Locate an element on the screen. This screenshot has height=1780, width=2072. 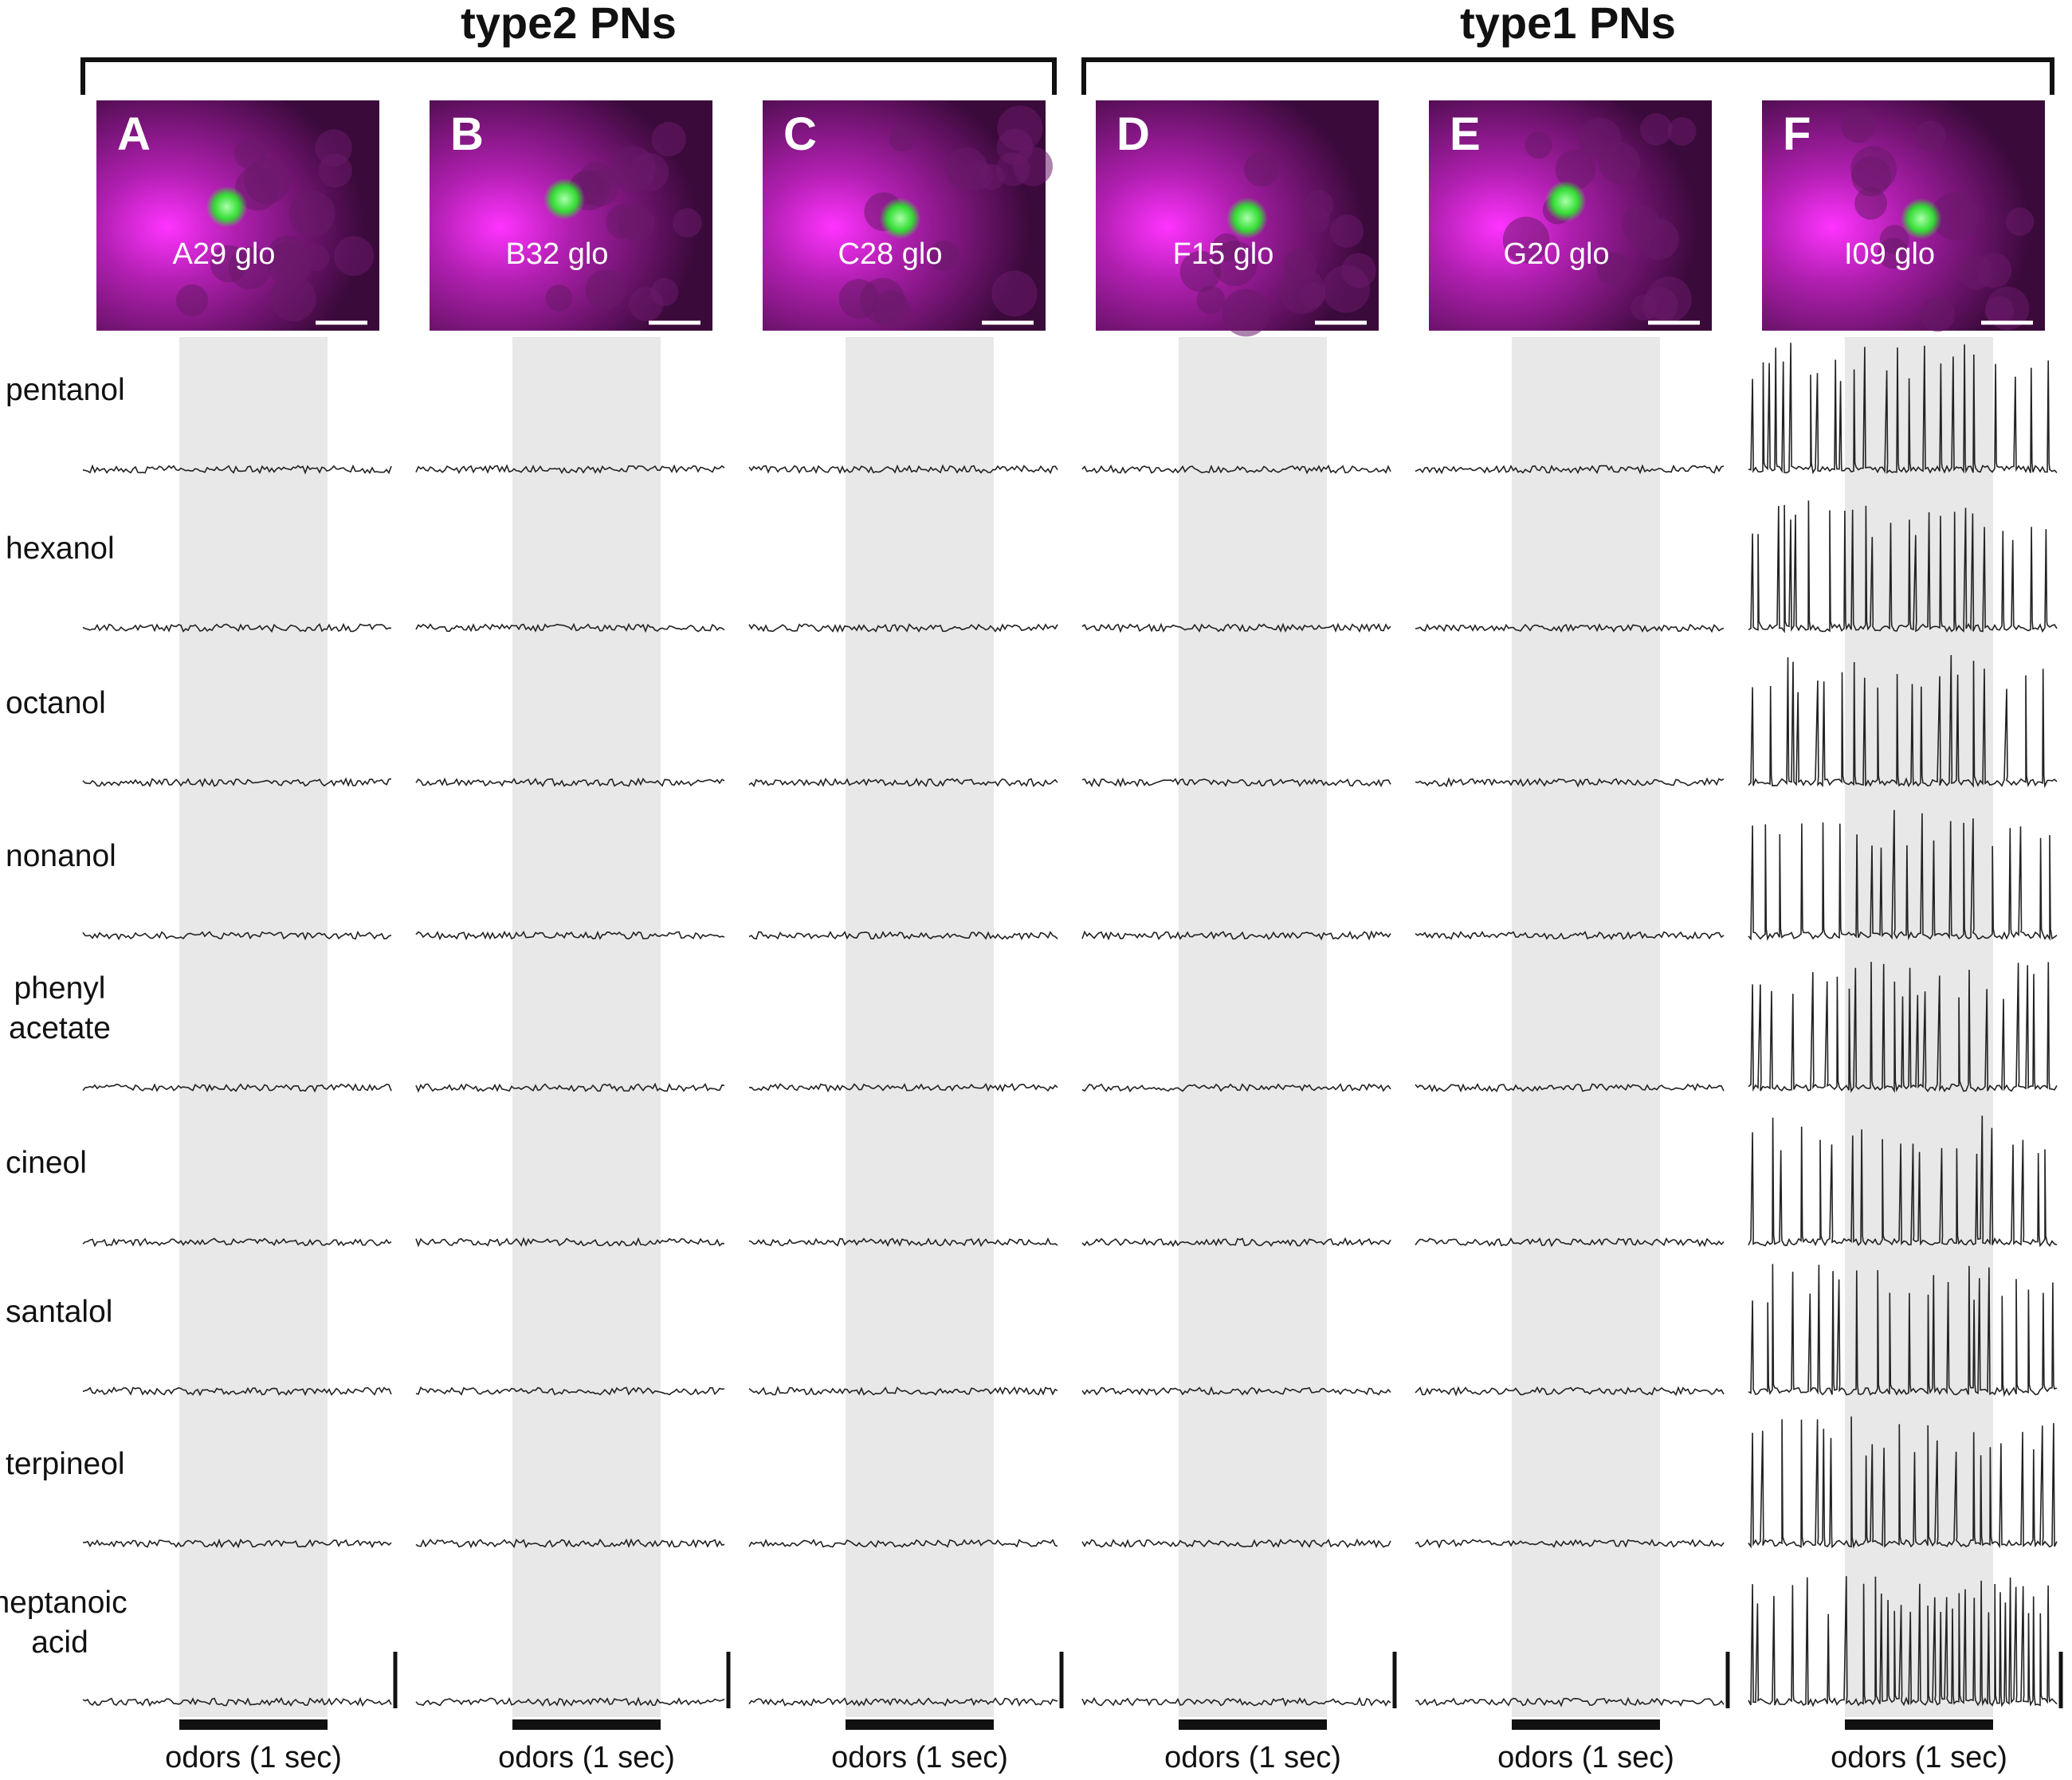
micrograph: B B32 glo is located at coordinates (571, 215).